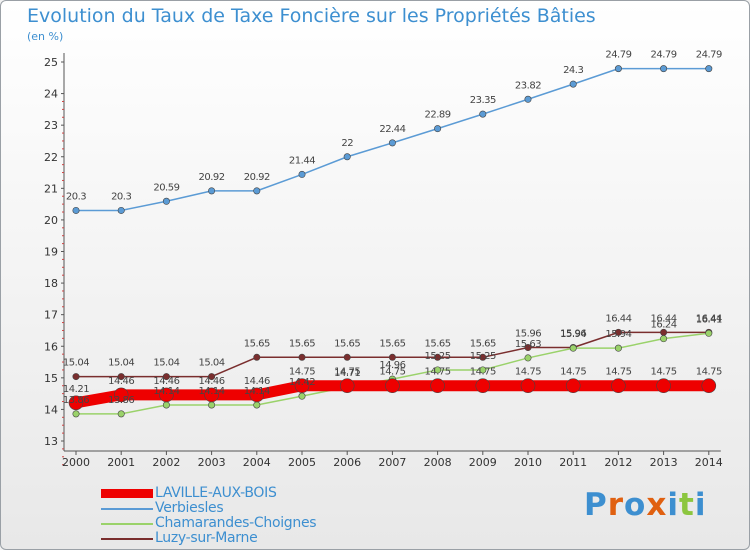 This screenshot has height=550, width=750. Describe the element at coordinates (121, 363) in the screenshot. I see `data-label-luzy-sur-marne: 15.04` at that location.